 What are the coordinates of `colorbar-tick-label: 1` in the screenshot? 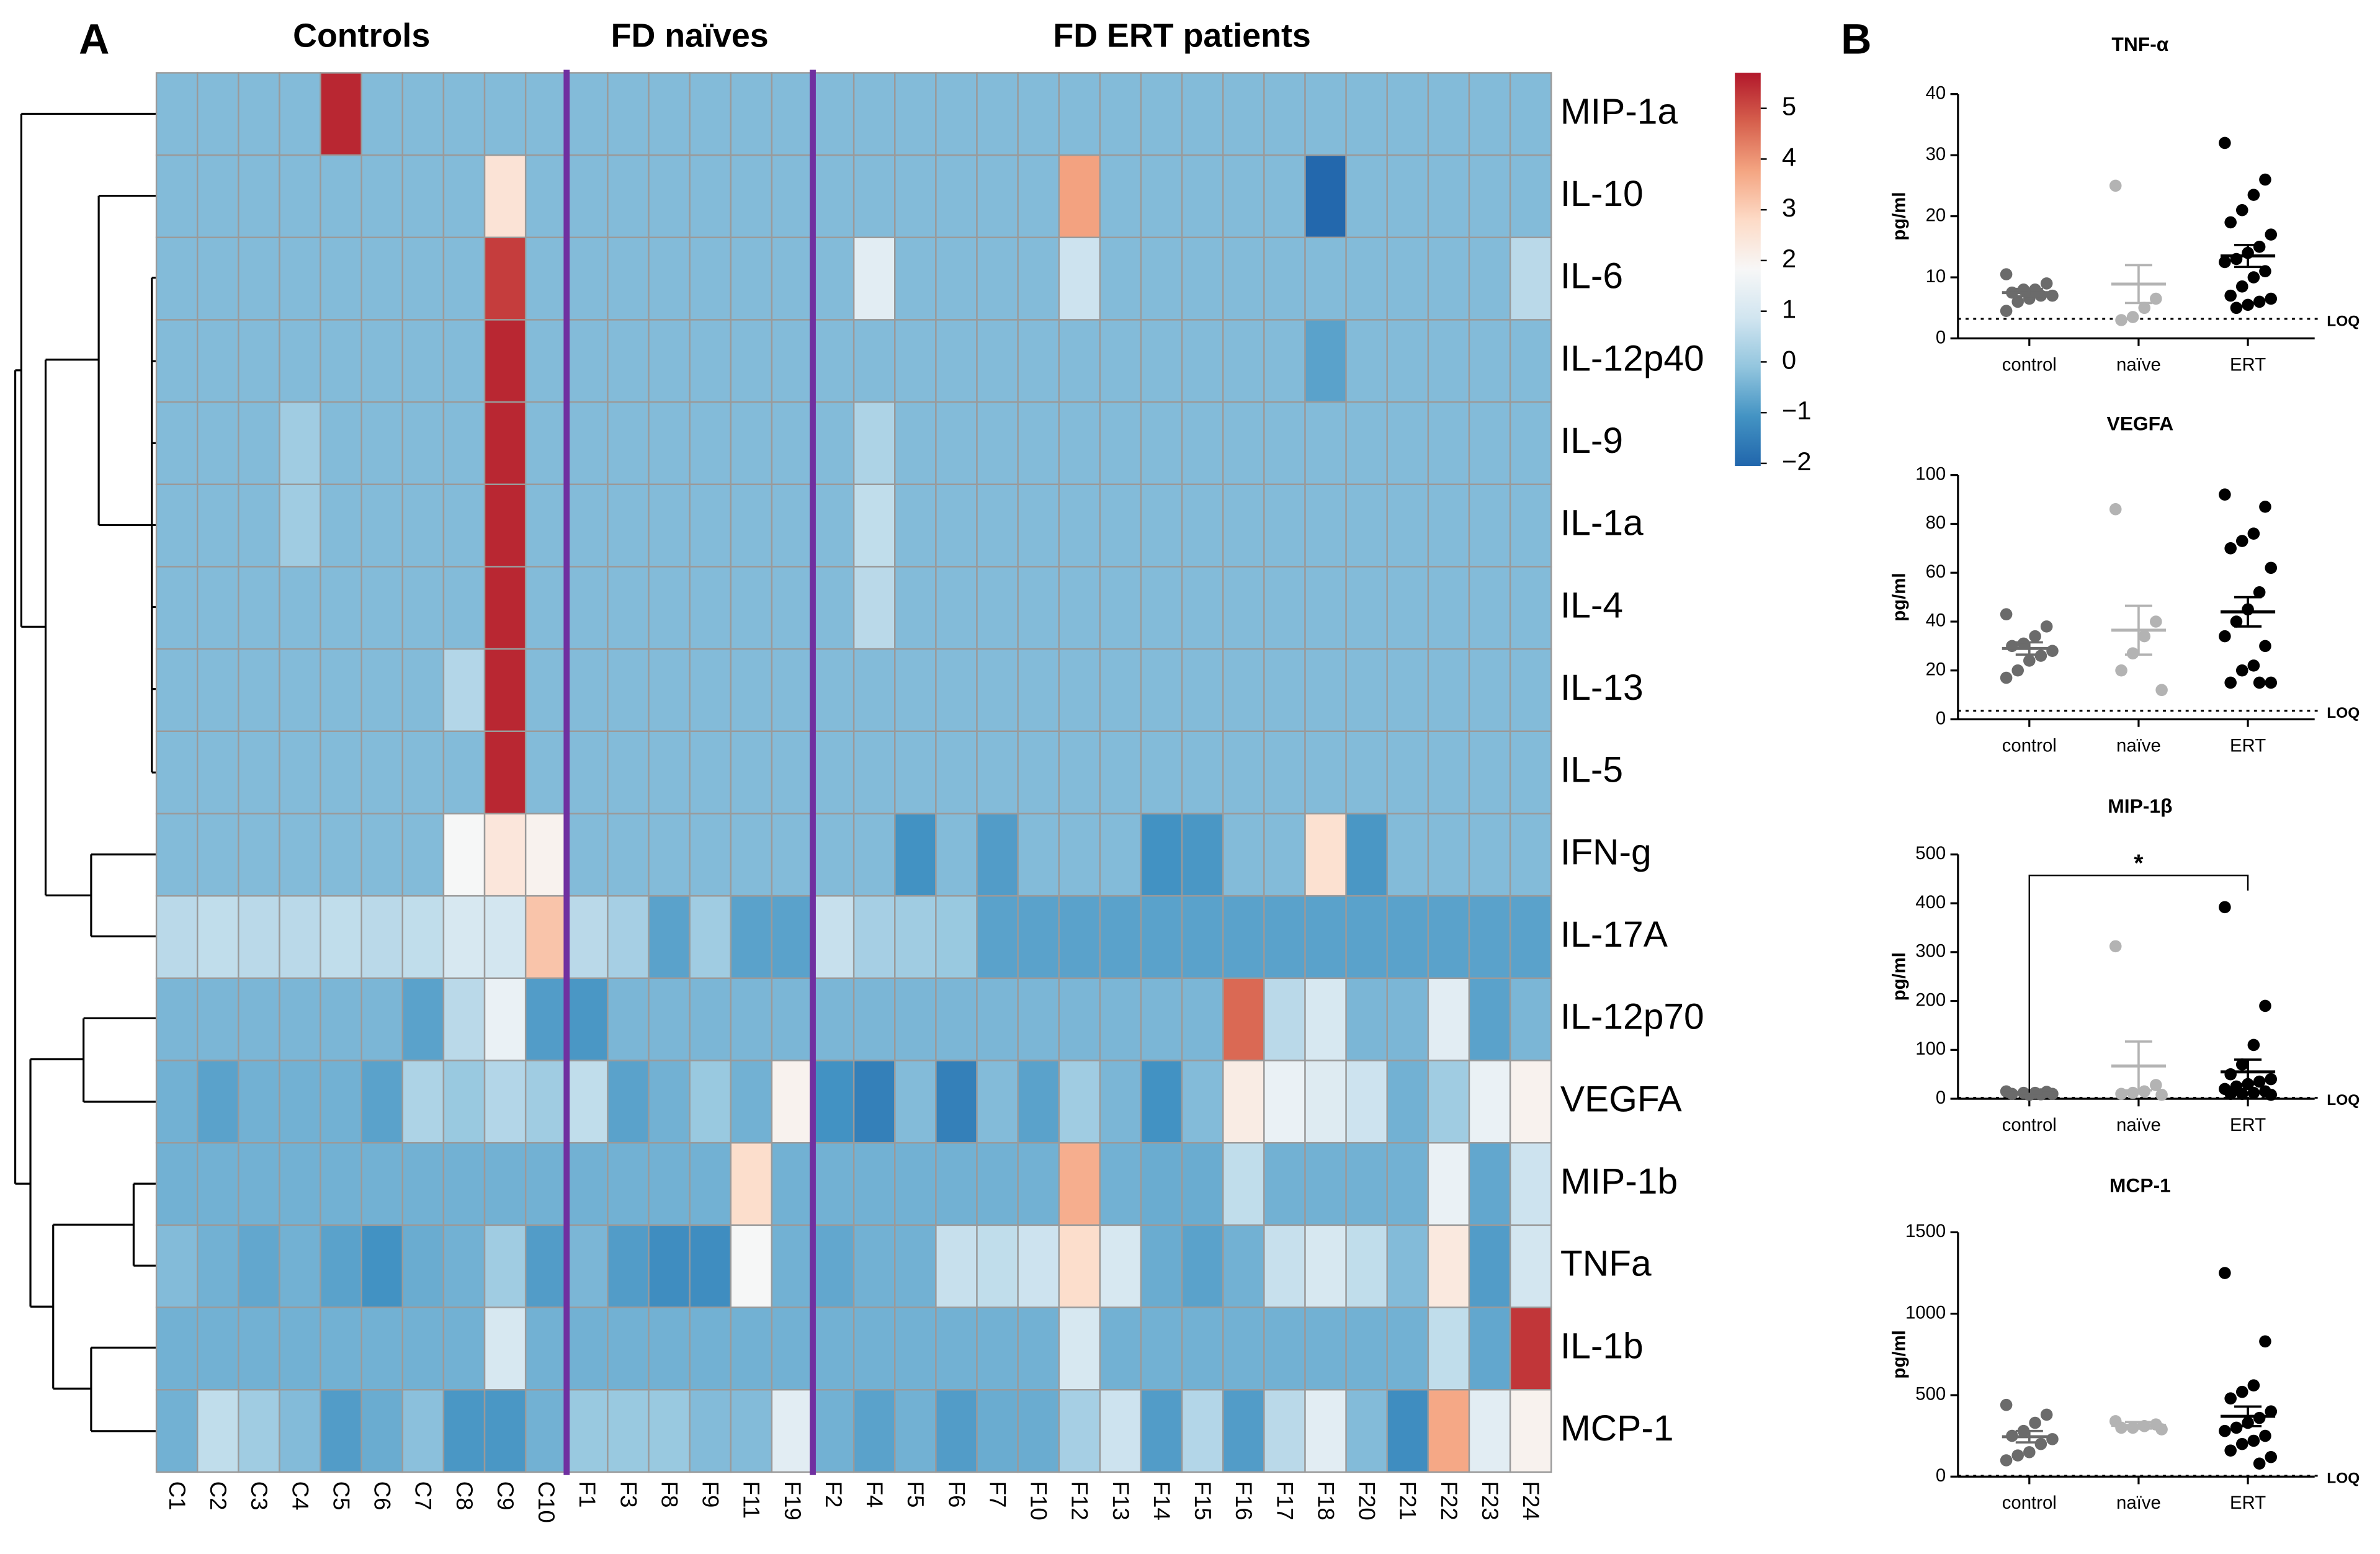 It's located at (1789, 309).